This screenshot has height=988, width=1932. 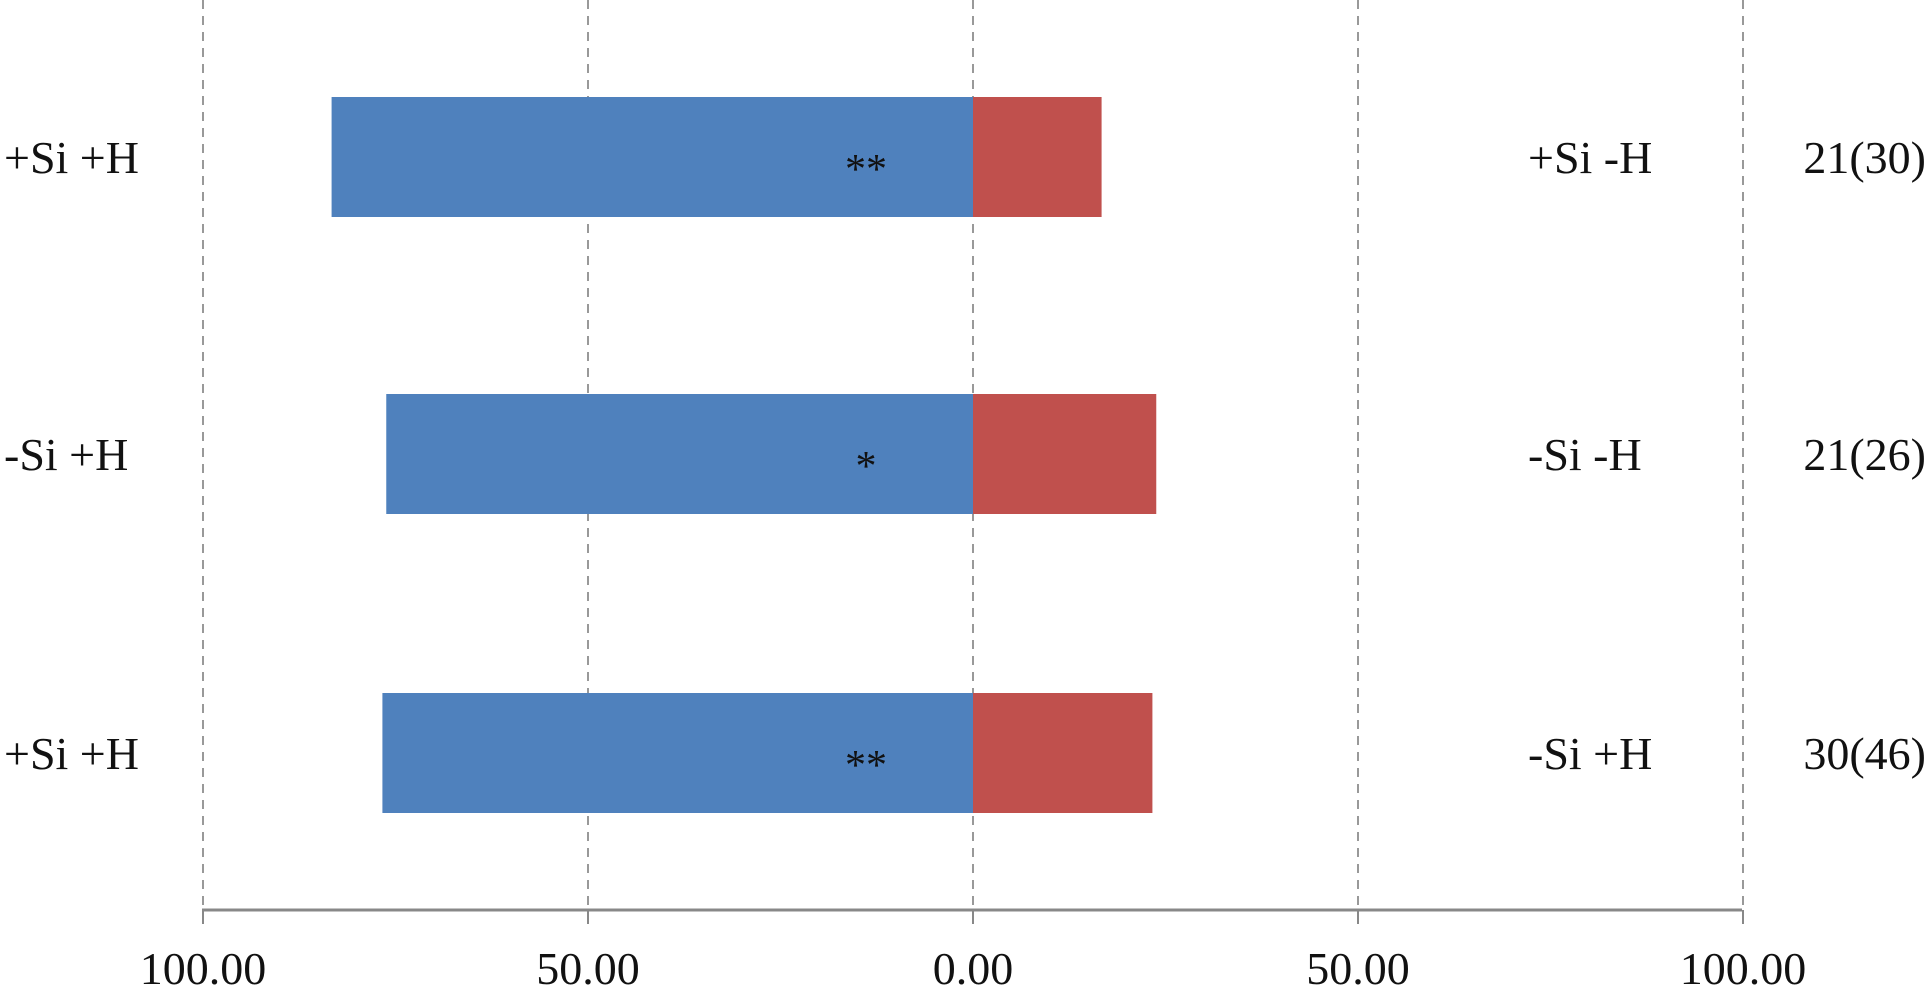 What do you see at coordinates (1585, 454) in the screenshot?
I see `row-right-label: -Si -H` at bounding box center [1585, 454].